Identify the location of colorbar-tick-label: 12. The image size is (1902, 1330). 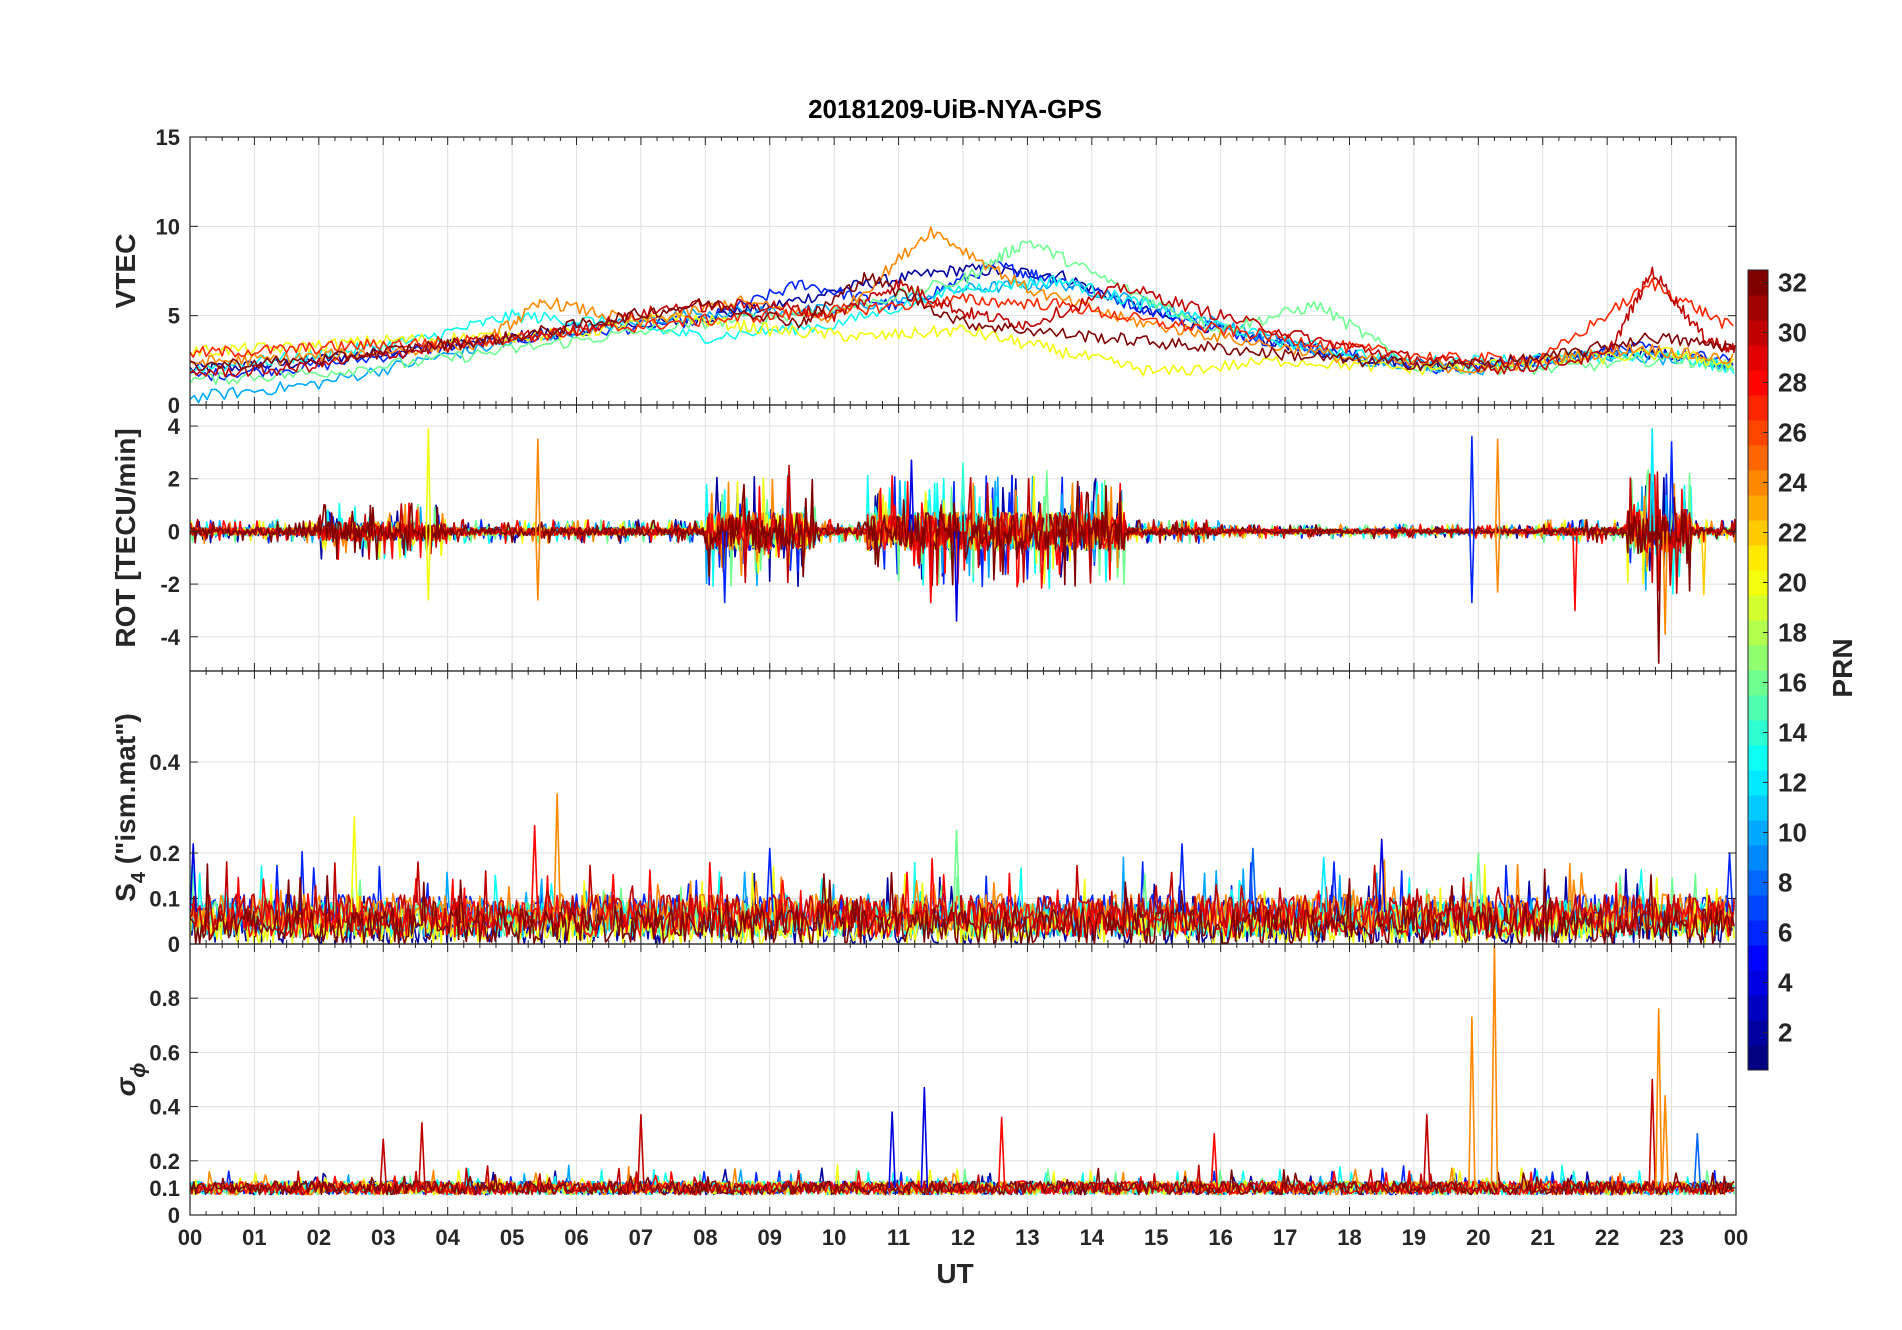
(1792, 783).